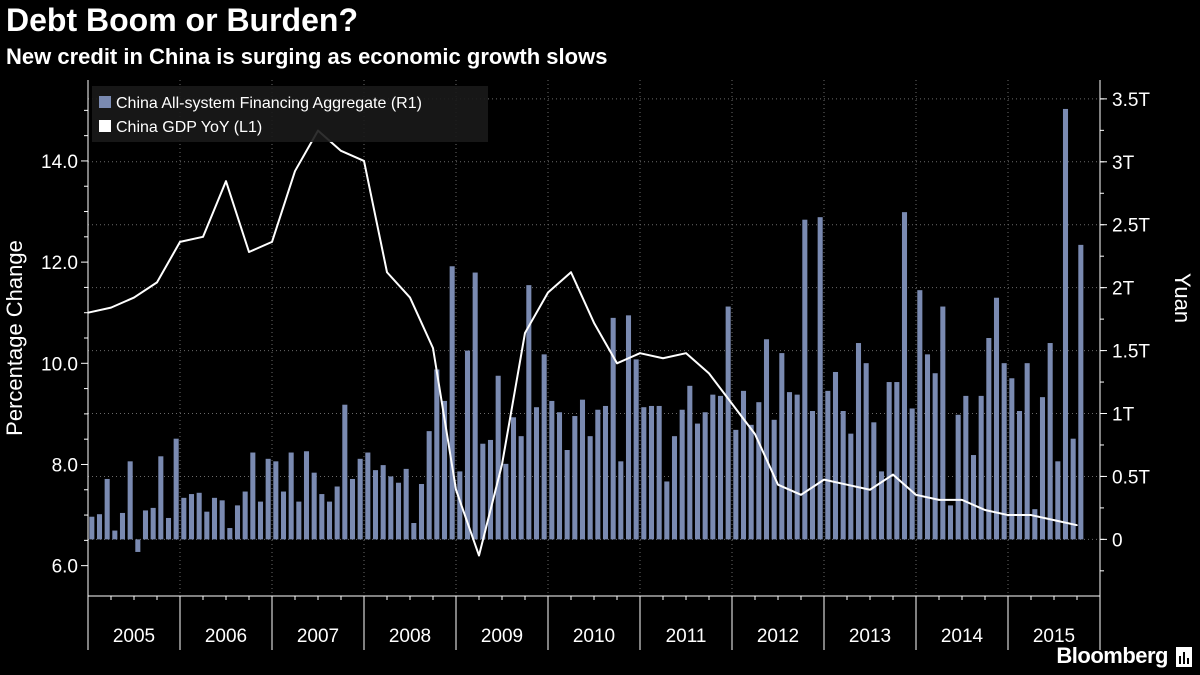  Describe the element at coordinates (1123, 163) in the screenshot. I see `right-tick-label: 3T` at that location.